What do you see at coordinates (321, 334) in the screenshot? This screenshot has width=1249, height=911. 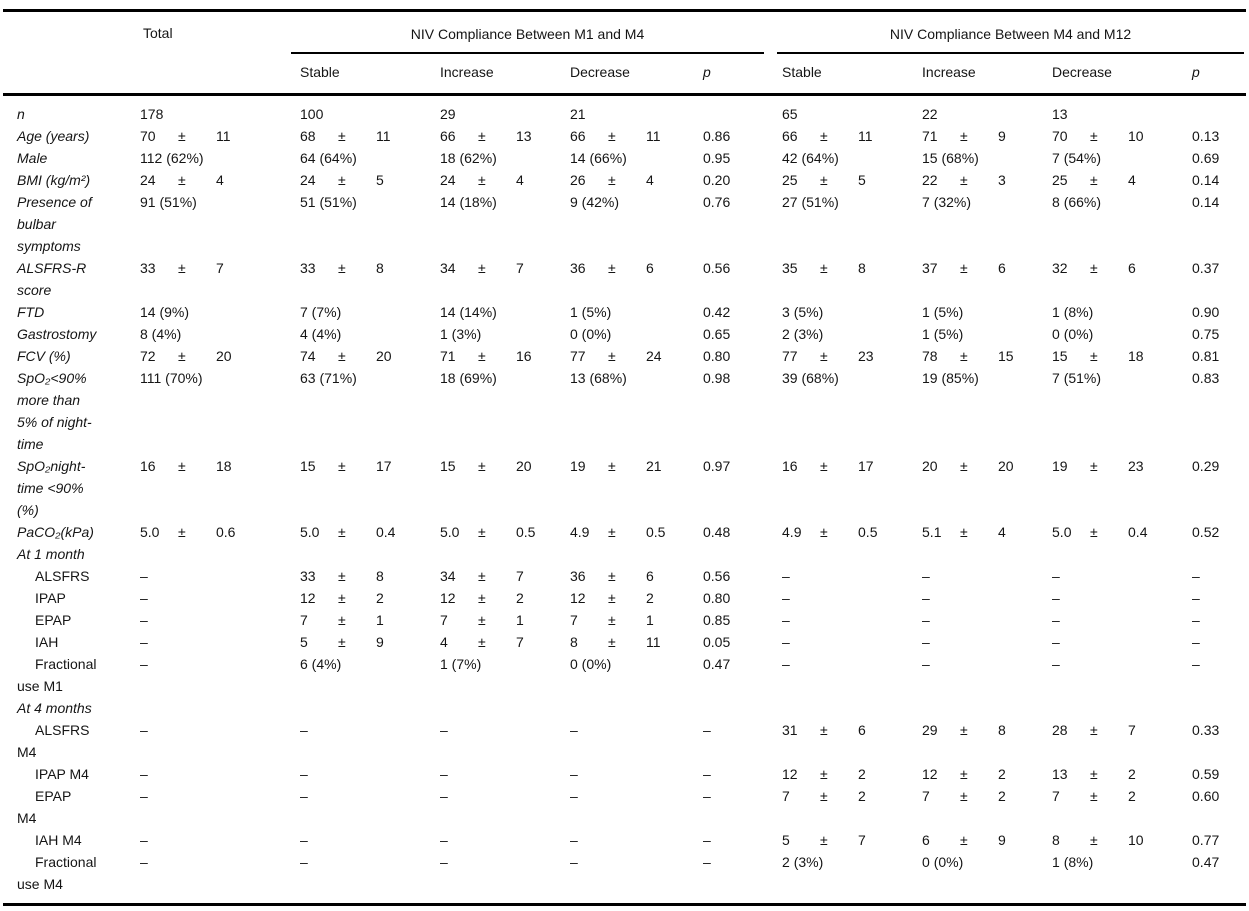 I see `cell-stable-m1m4: 4 (4%)` at bounding box center [321, 334].